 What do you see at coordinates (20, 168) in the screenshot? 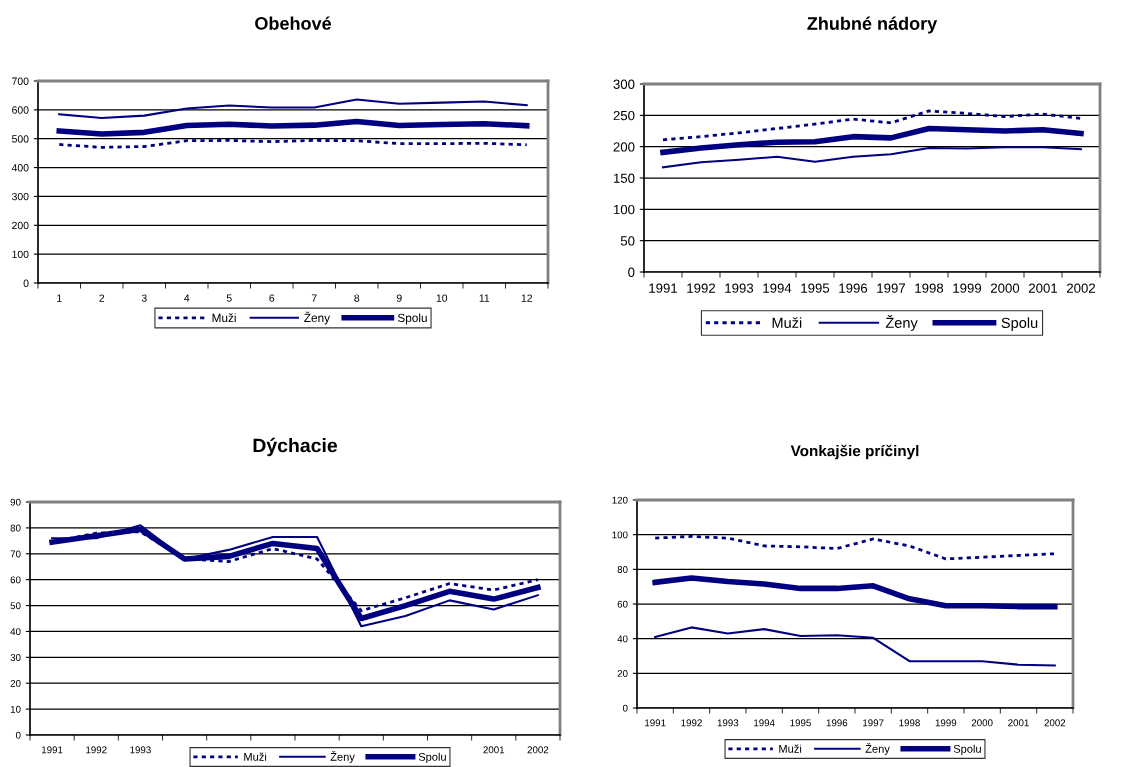
I see `y-tick-label: 400` at bounding box center [20, 168].